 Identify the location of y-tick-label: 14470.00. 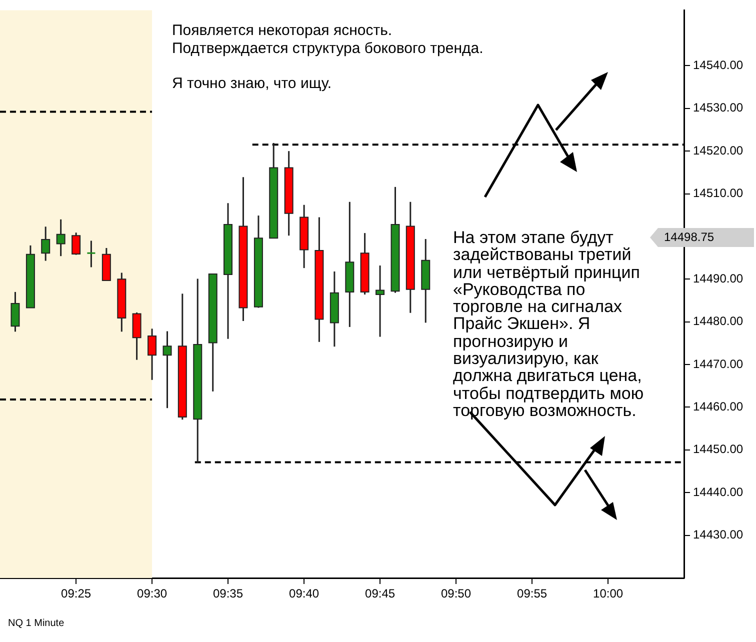
(718, 363).